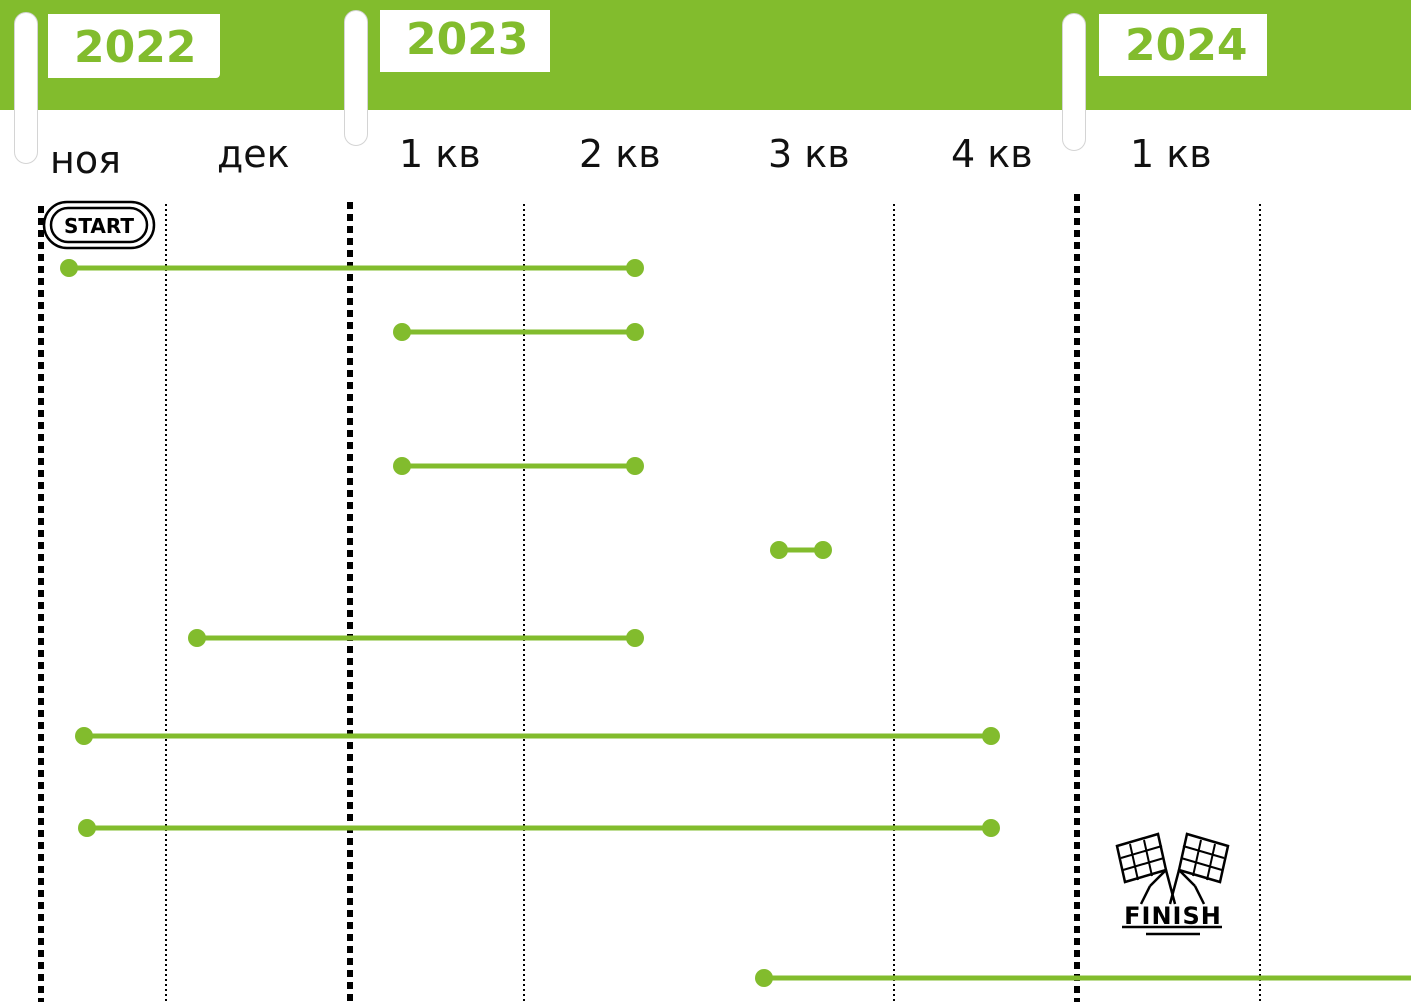 The width and height of the screenshot is (1411, 1002). I want to click on year-flag-2022: 2022, so click(134, 46).